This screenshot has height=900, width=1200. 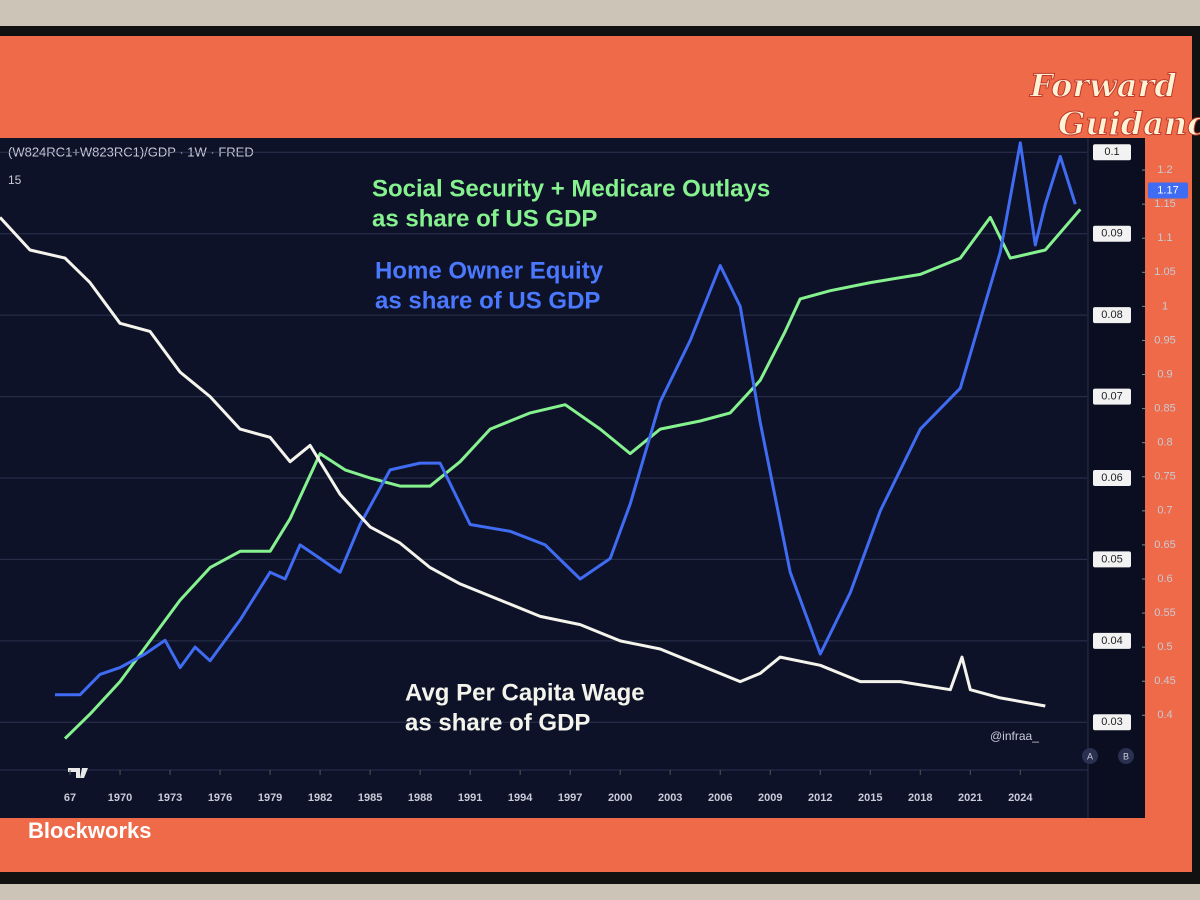 I want to click on x-tick-label: 2015, so click(x=870, y=798).